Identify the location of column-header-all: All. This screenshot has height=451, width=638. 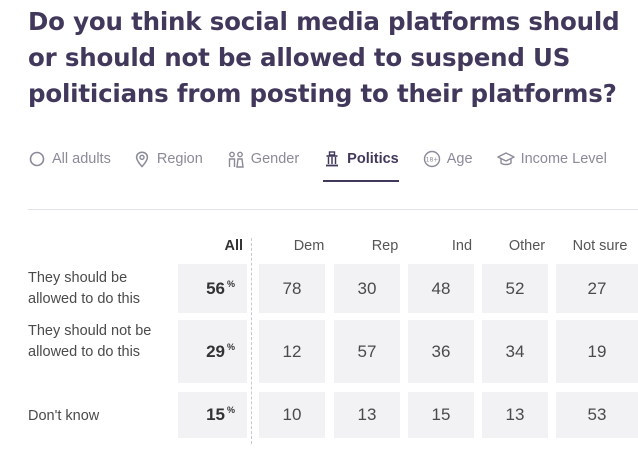
(233, 246).